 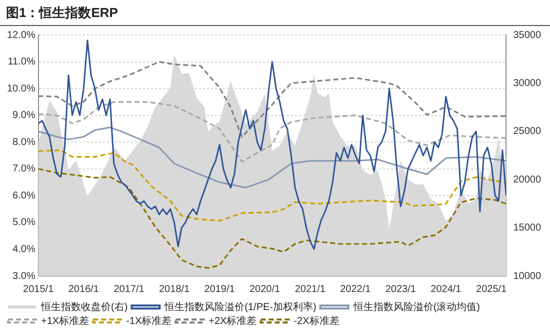 I want to click on legend-label: 恒生指数风险溢价(滚动均值), so click(x=416, y=306).